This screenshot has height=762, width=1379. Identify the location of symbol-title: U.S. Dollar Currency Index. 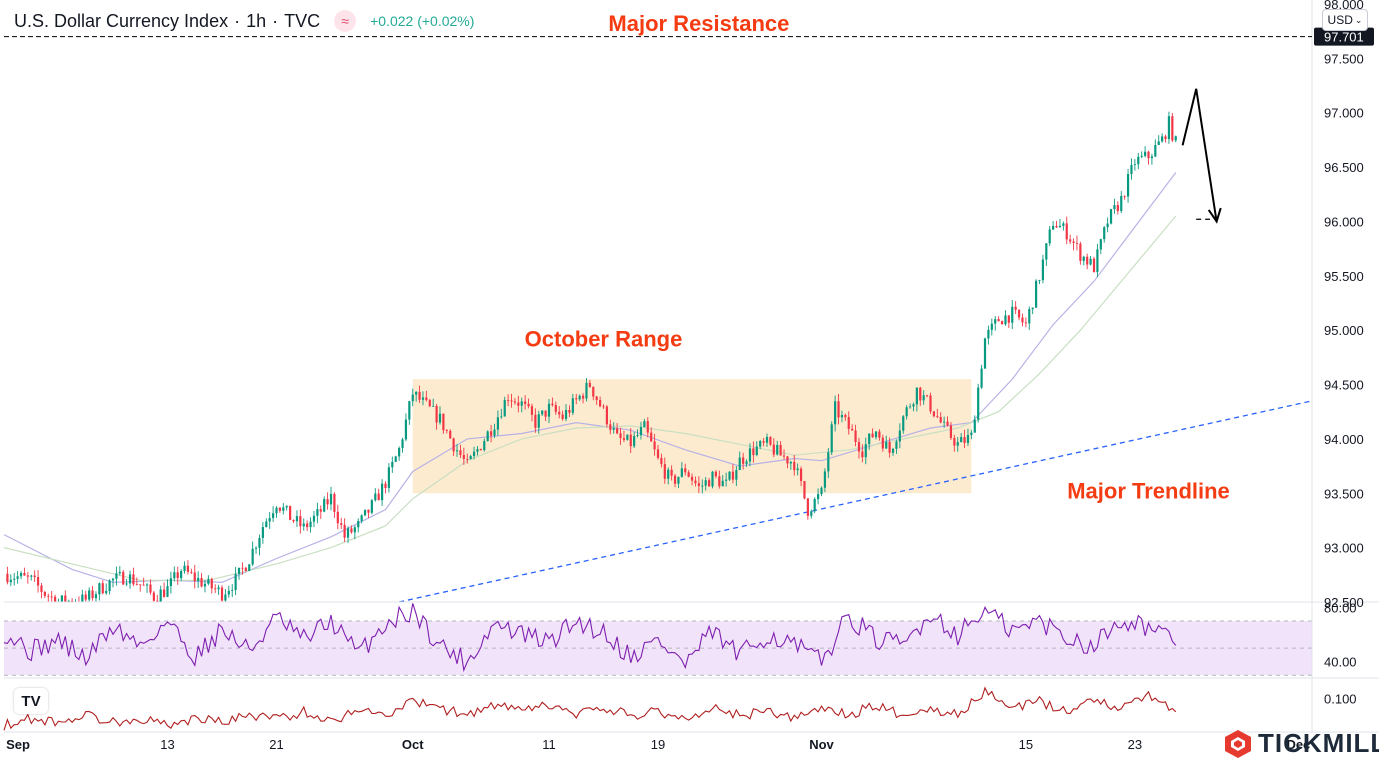
(121, 20).